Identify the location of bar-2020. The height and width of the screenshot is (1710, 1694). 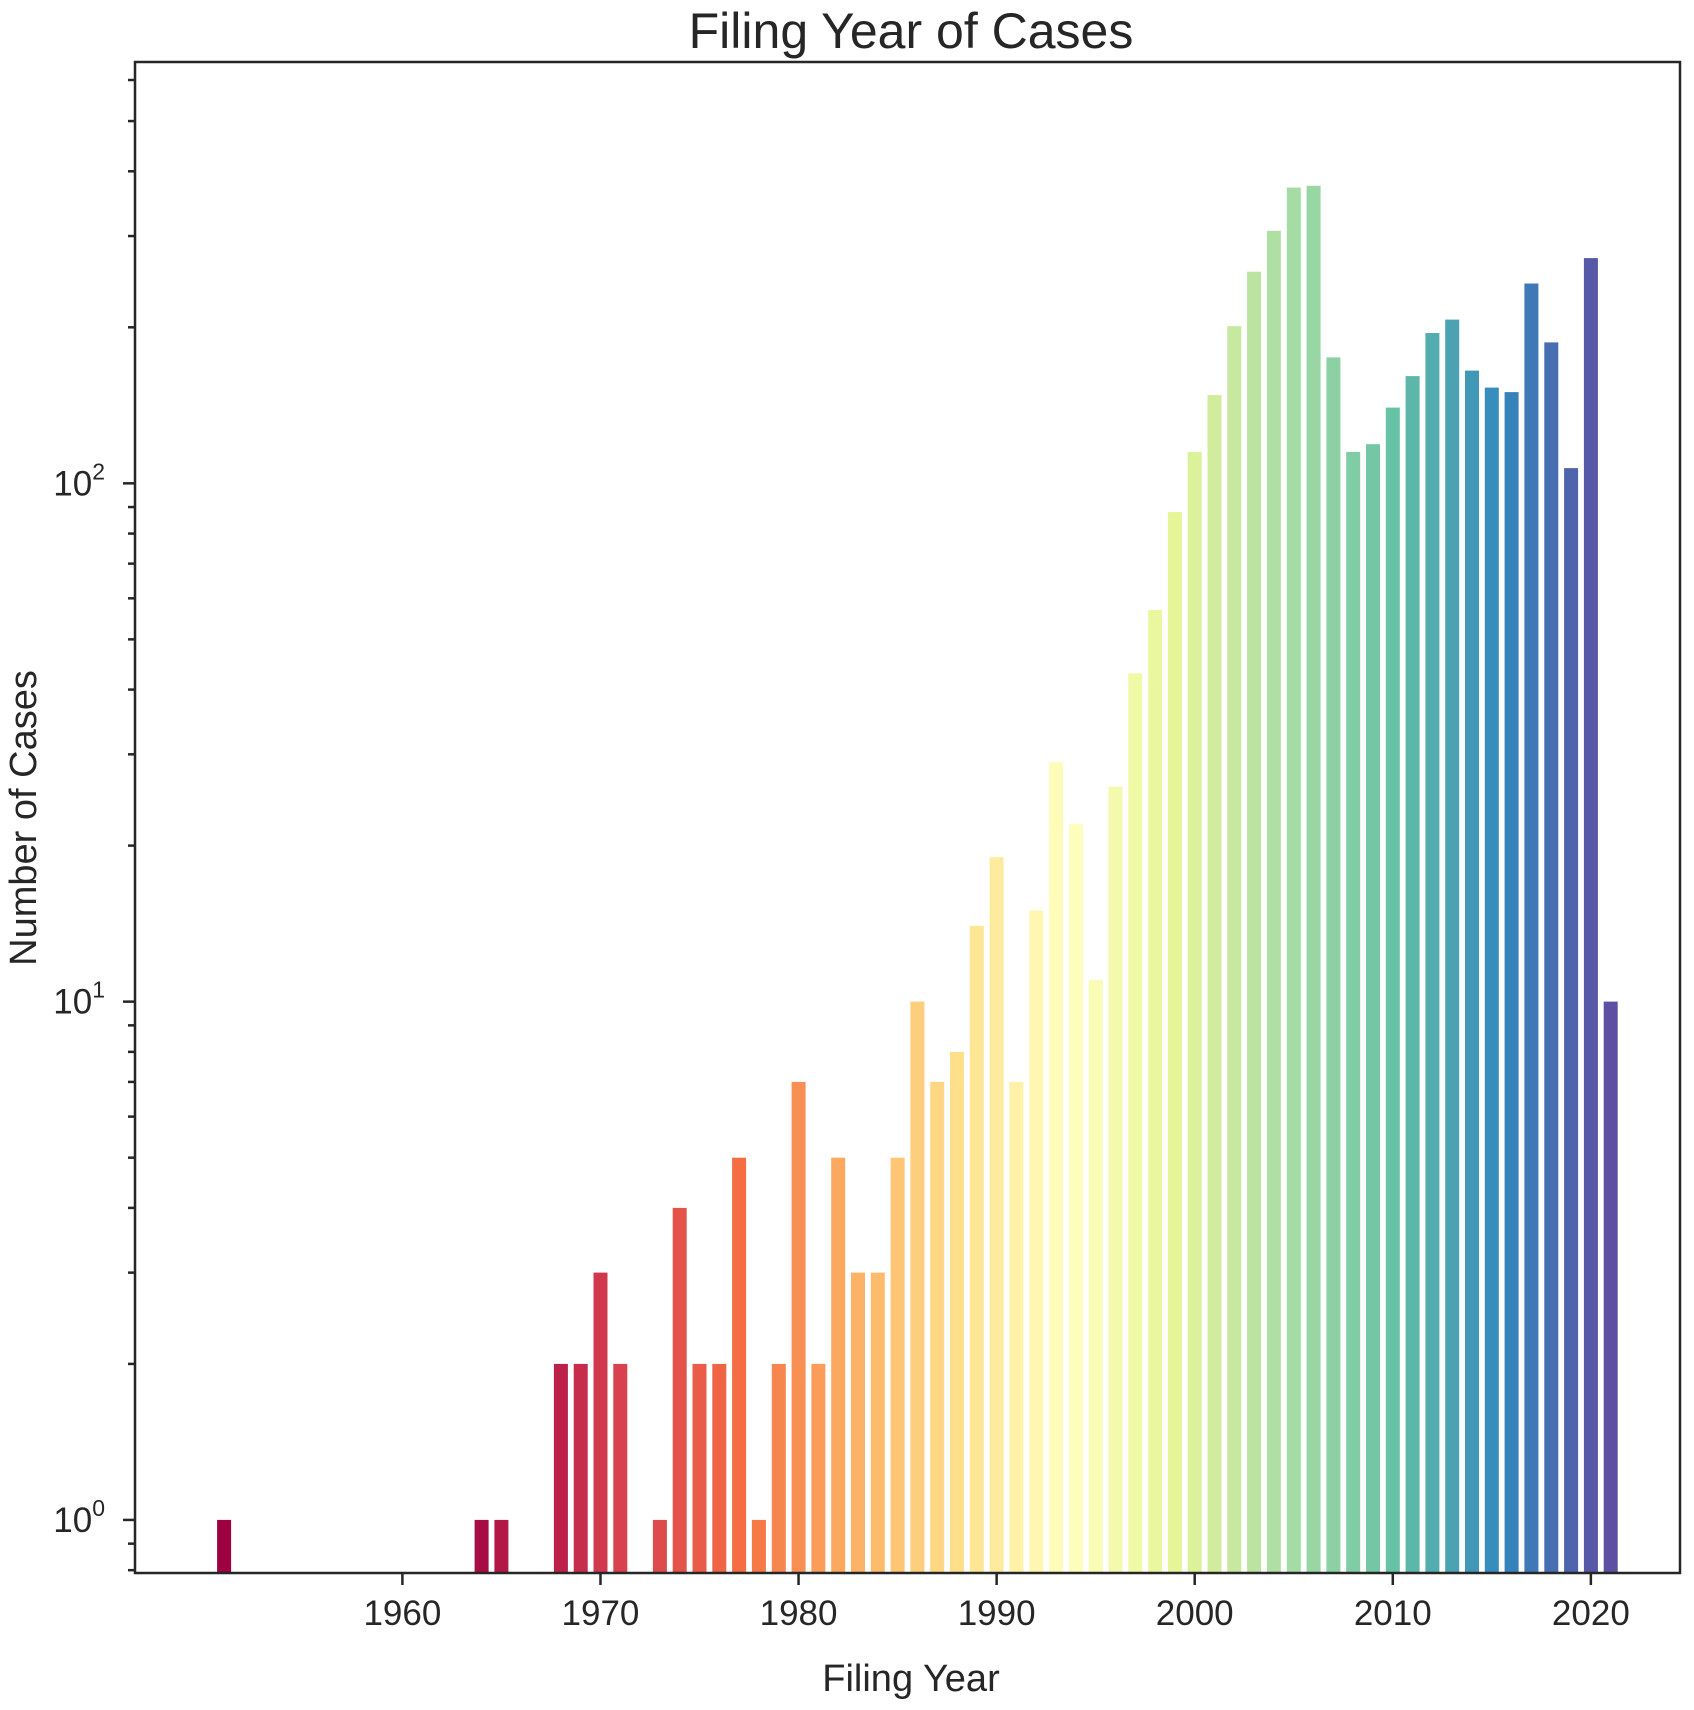
(1590, 916).